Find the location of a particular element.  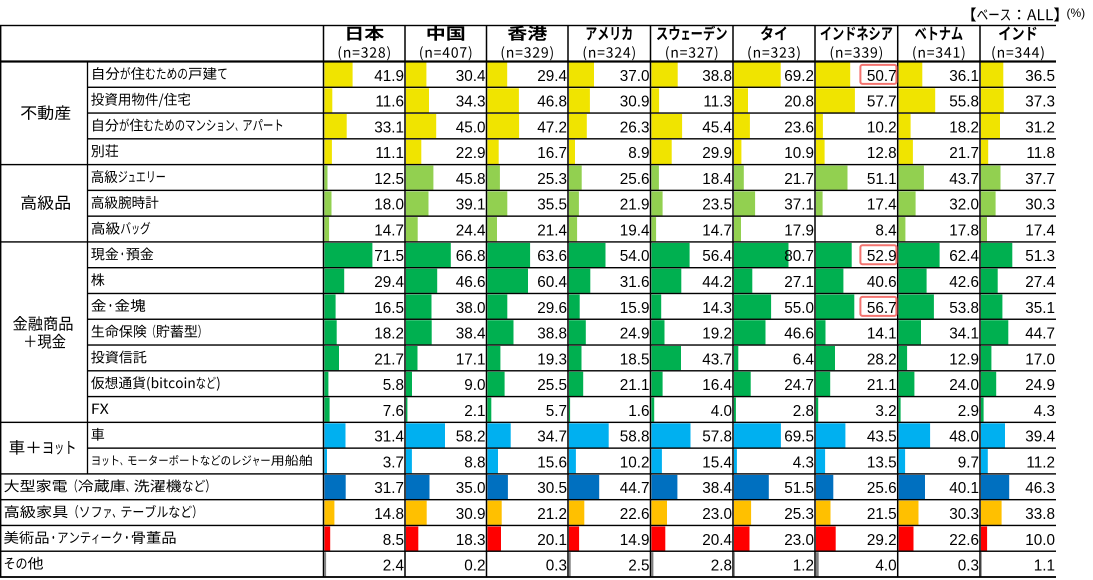

svg-text: 47.2 is located at coordinates (552, 127).